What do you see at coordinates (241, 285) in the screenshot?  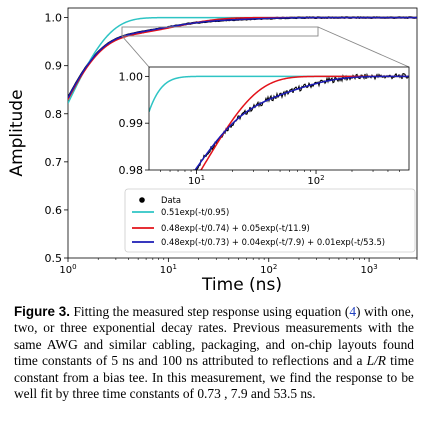 I see `x-axis-label: Time (ns)` at bounding box center [241, 285].